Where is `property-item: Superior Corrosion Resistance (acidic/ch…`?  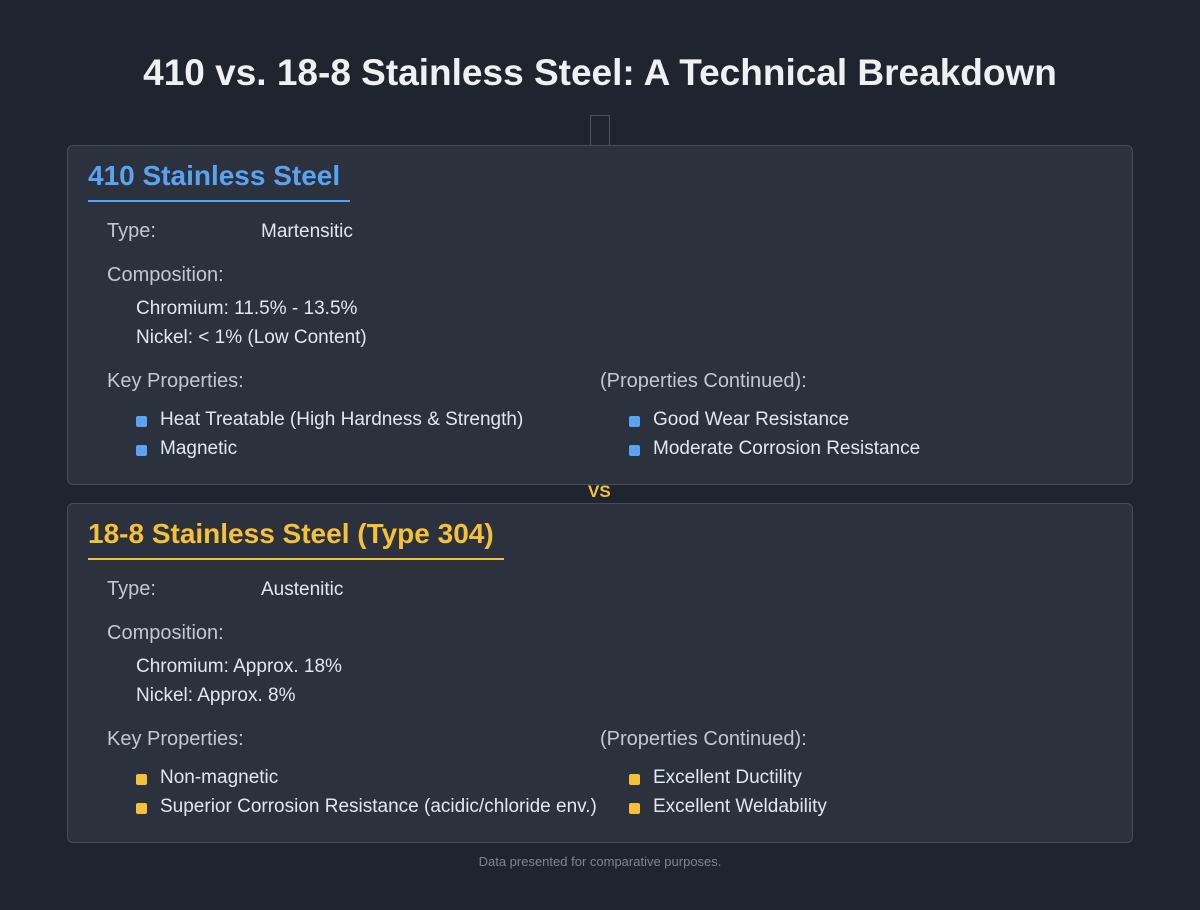 property-item: Superior Corrosion Resistance (acidic/ch… is located at coordinates (366, 806).